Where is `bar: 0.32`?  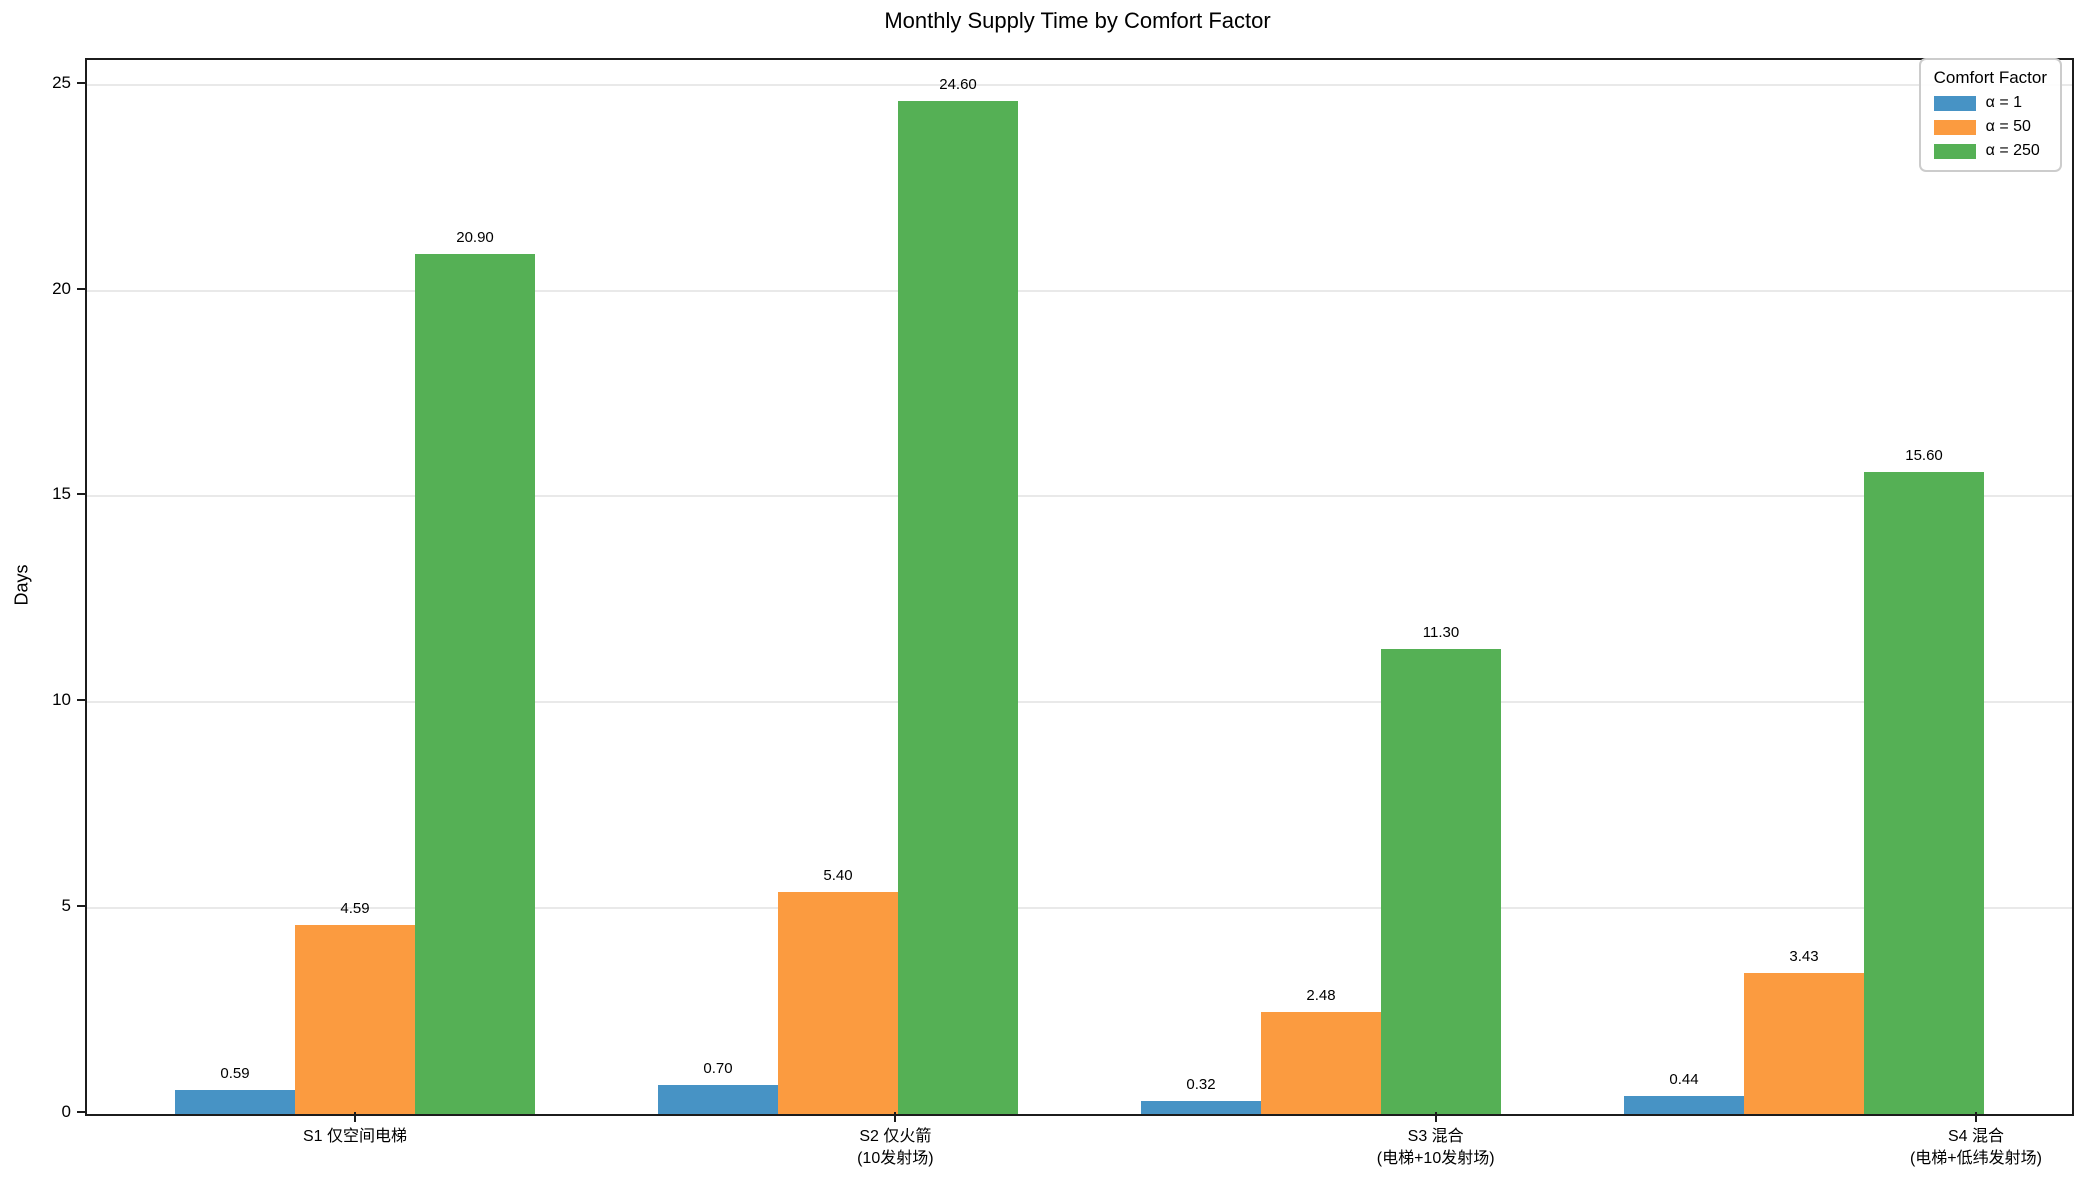 bar: 0.32 is located at coordinates (1201, 1095).